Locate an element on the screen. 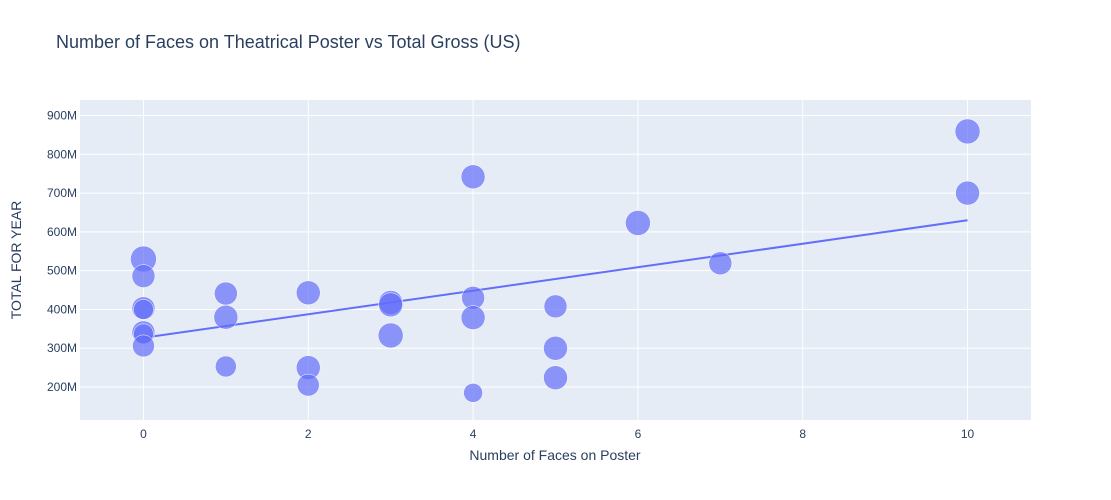 The height and width of the screenshot is (500, 1111). x-tick-label: 2 is located at coordinates (308, 434).